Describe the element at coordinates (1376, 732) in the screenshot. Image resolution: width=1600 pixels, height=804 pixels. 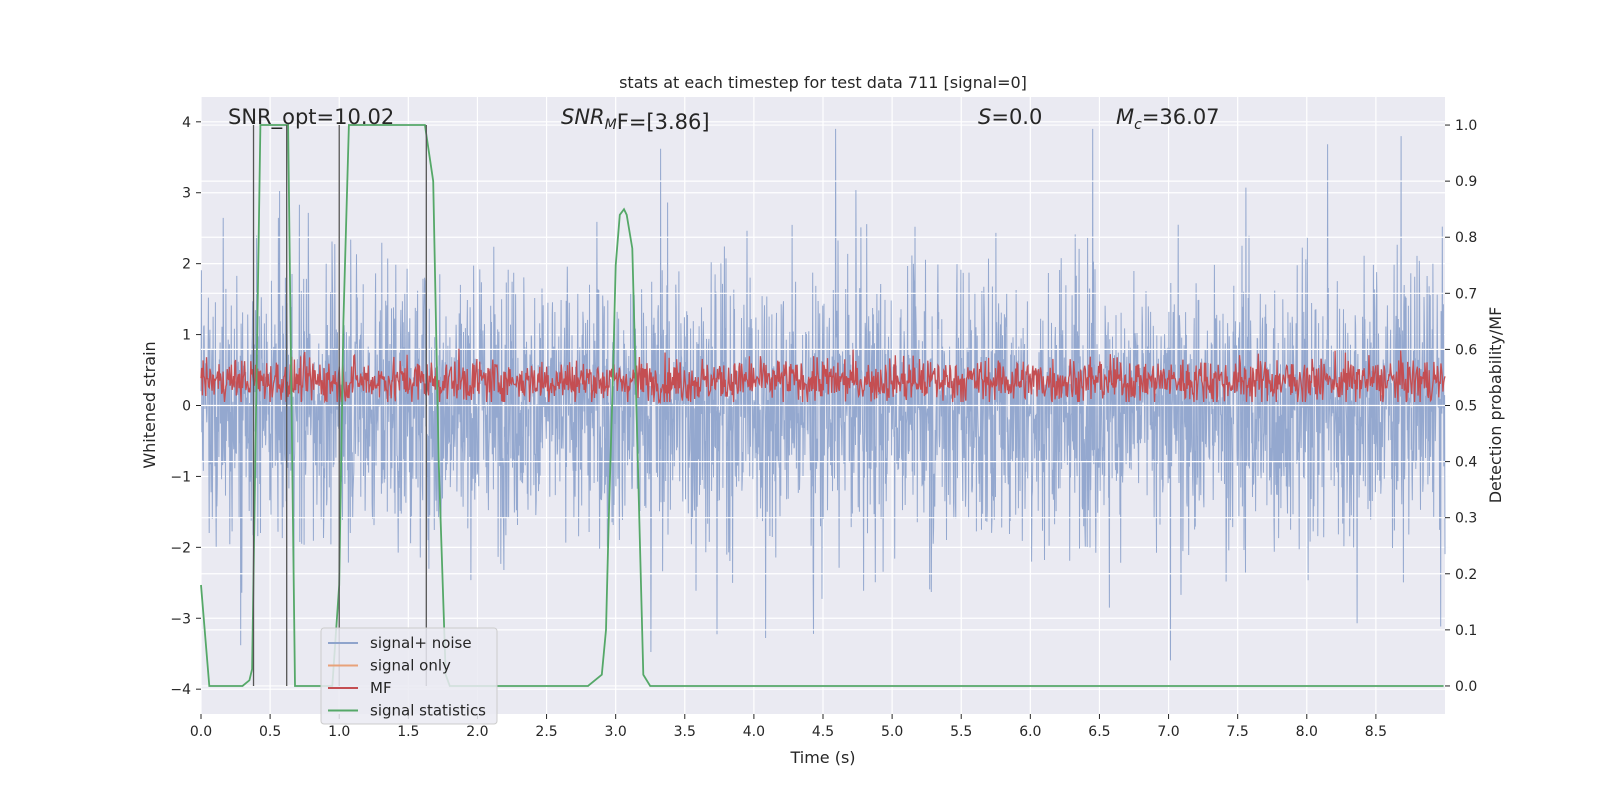
I see `x-tick-label: 8.5` at that location.